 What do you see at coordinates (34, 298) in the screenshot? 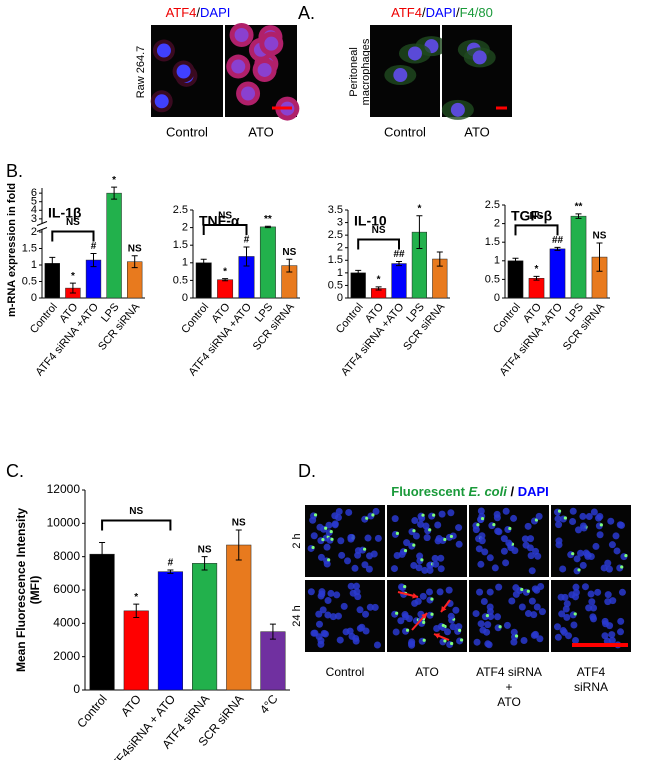
I see `y-tick-label: 0` at bounding box center [34, 298].